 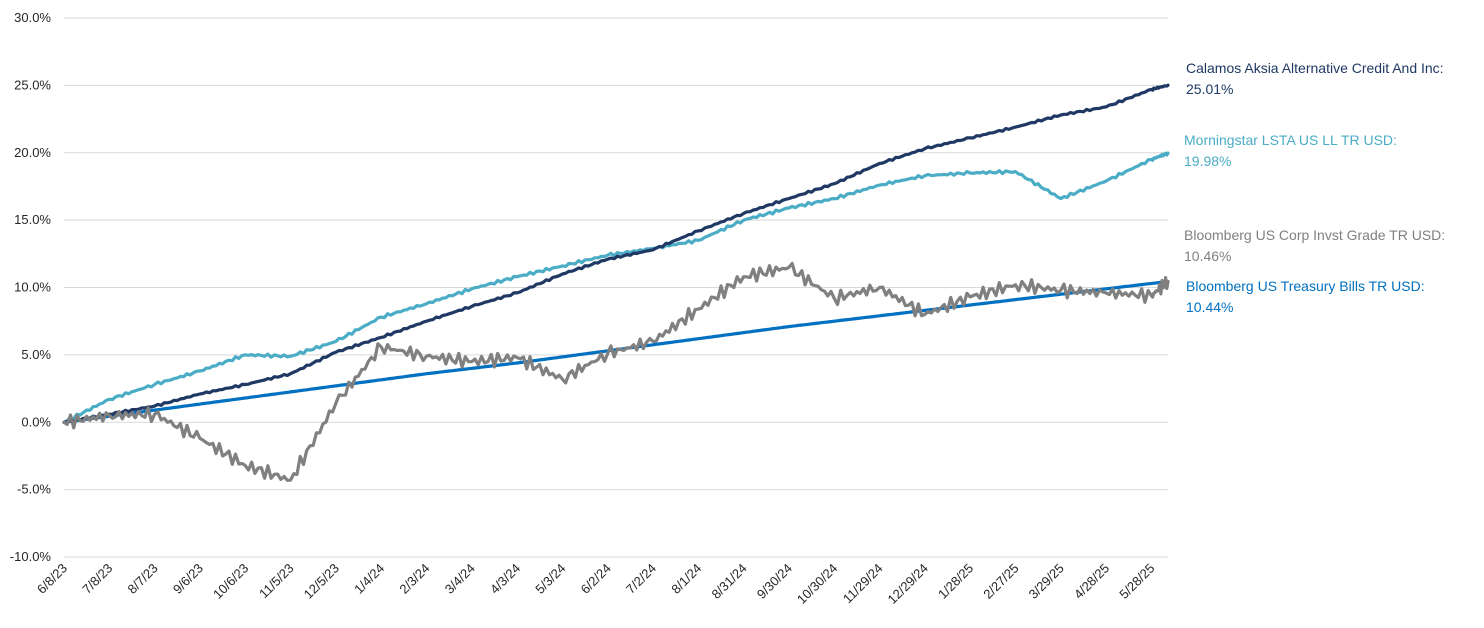 I want to click on x-tick-label: 10/30/24, so click(x=817, y=584).